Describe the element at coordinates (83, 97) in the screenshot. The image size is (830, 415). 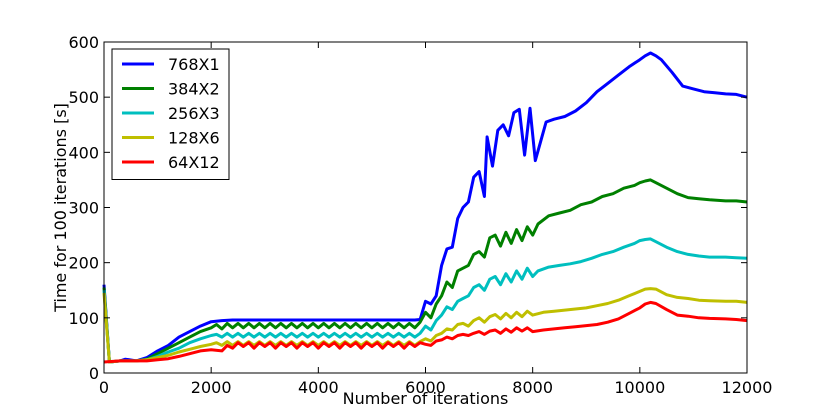
I see `y-tick-label: 500` at that location.